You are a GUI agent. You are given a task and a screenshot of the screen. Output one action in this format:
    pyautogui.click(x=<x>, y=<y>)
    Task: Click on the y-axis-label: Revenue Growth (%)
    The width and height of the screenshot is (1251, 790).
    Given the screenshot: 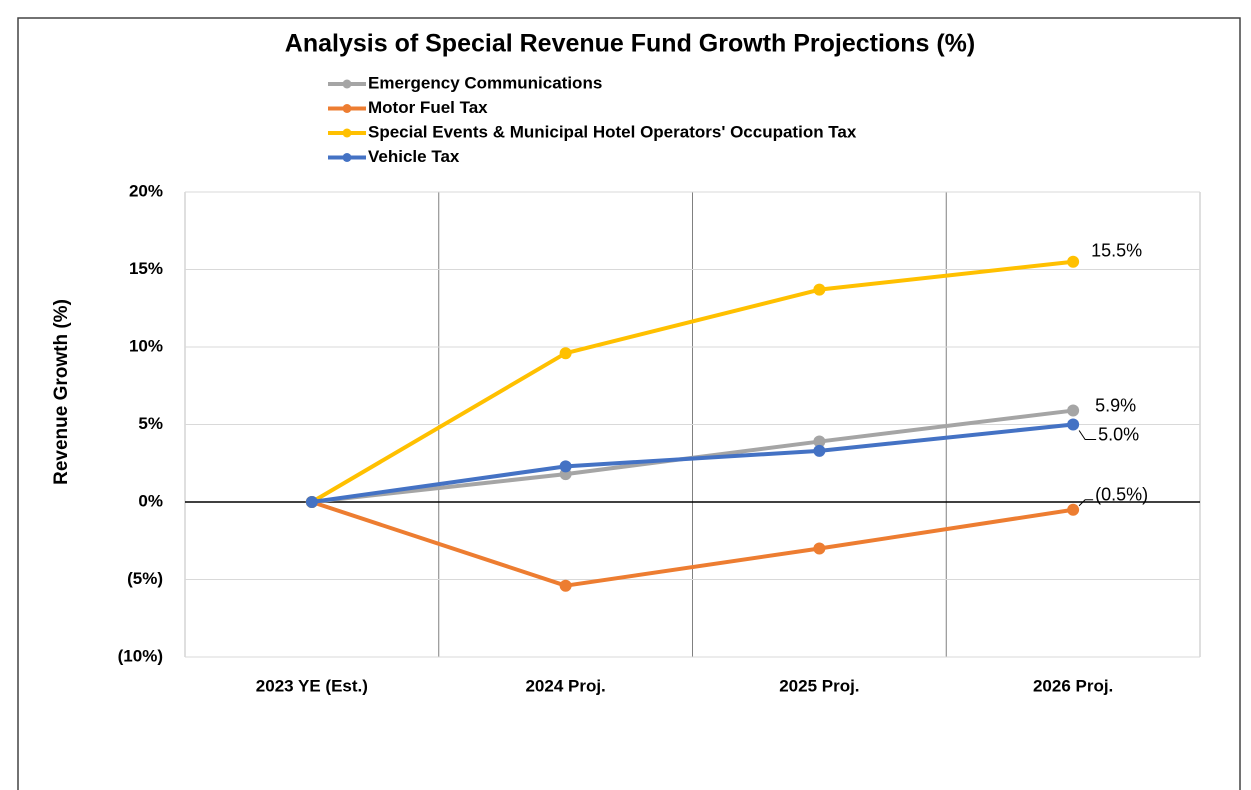 What is the action you would take?
    pyautogui.click(x=61, y=392)
    